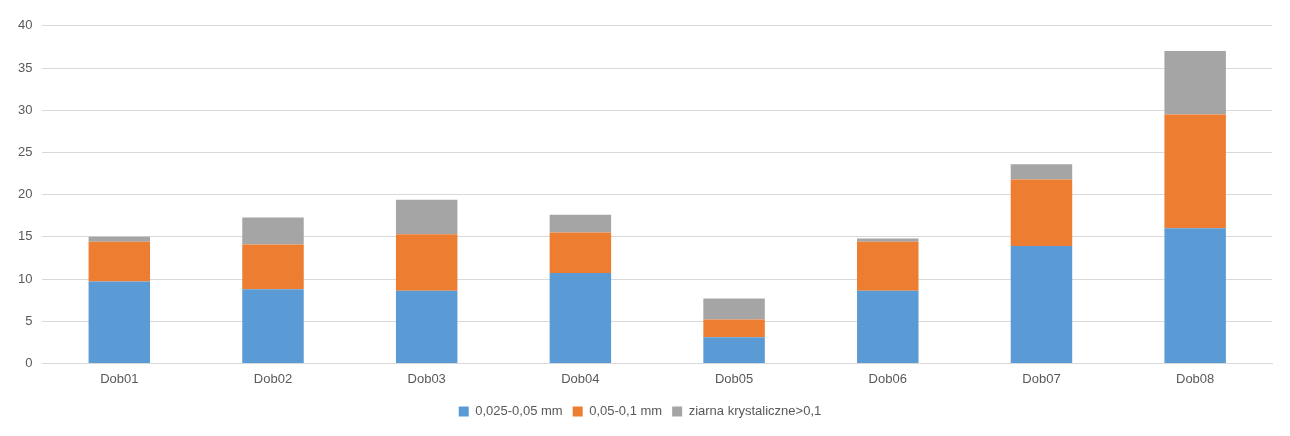  Describe the element at coordinates (25, 67) in the screenshot. I see `y-tick-label: 35` at that location.